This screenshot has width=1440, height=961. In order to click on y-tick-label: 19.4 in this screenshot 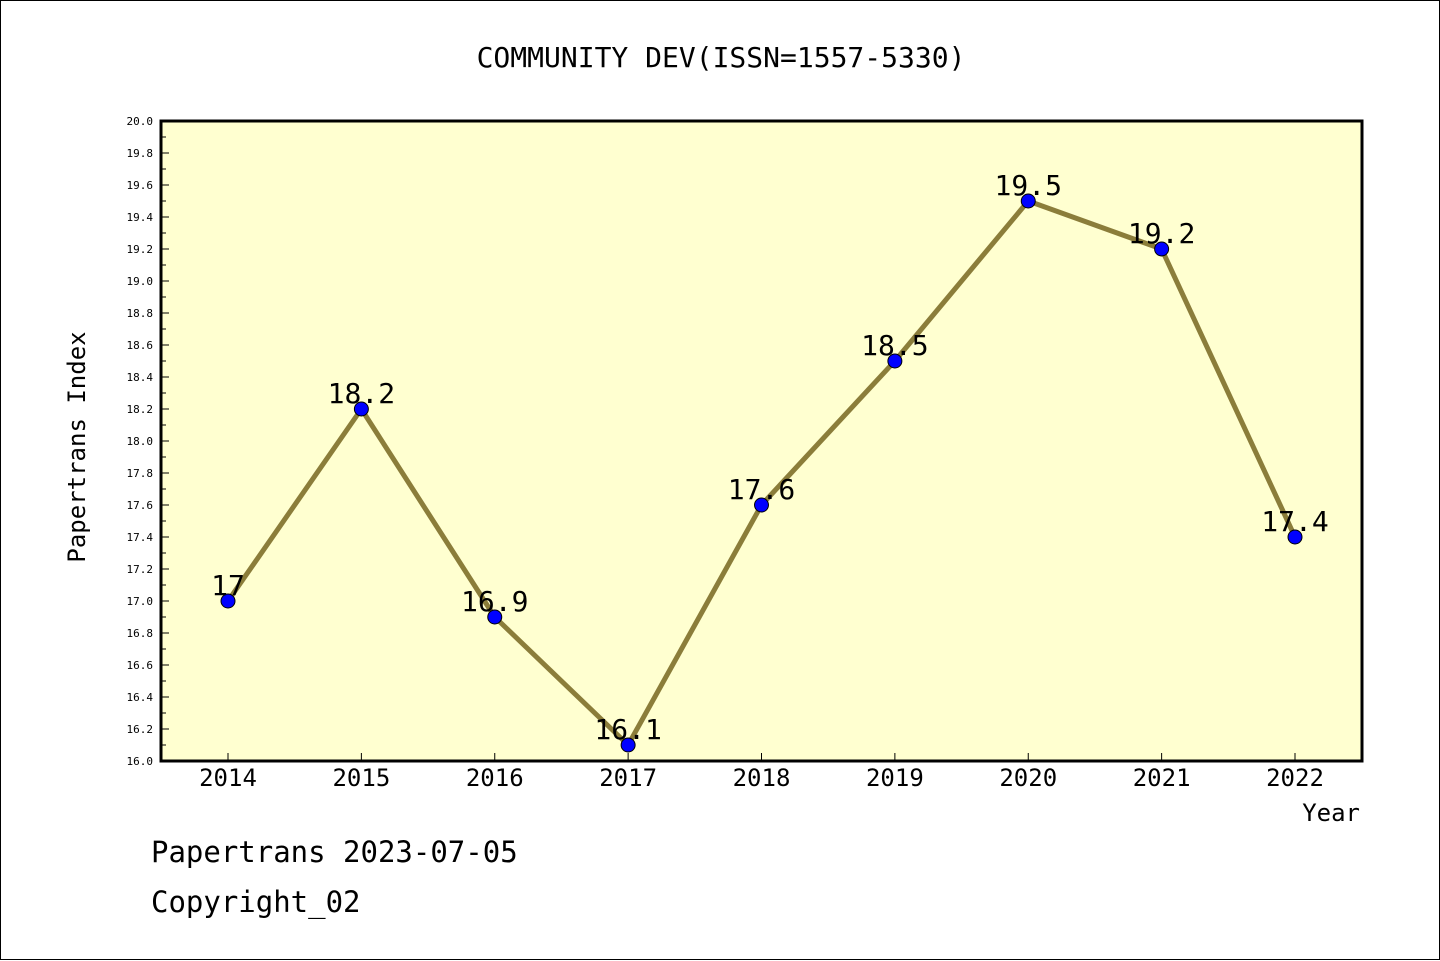, I will do `click(140, 217)`.